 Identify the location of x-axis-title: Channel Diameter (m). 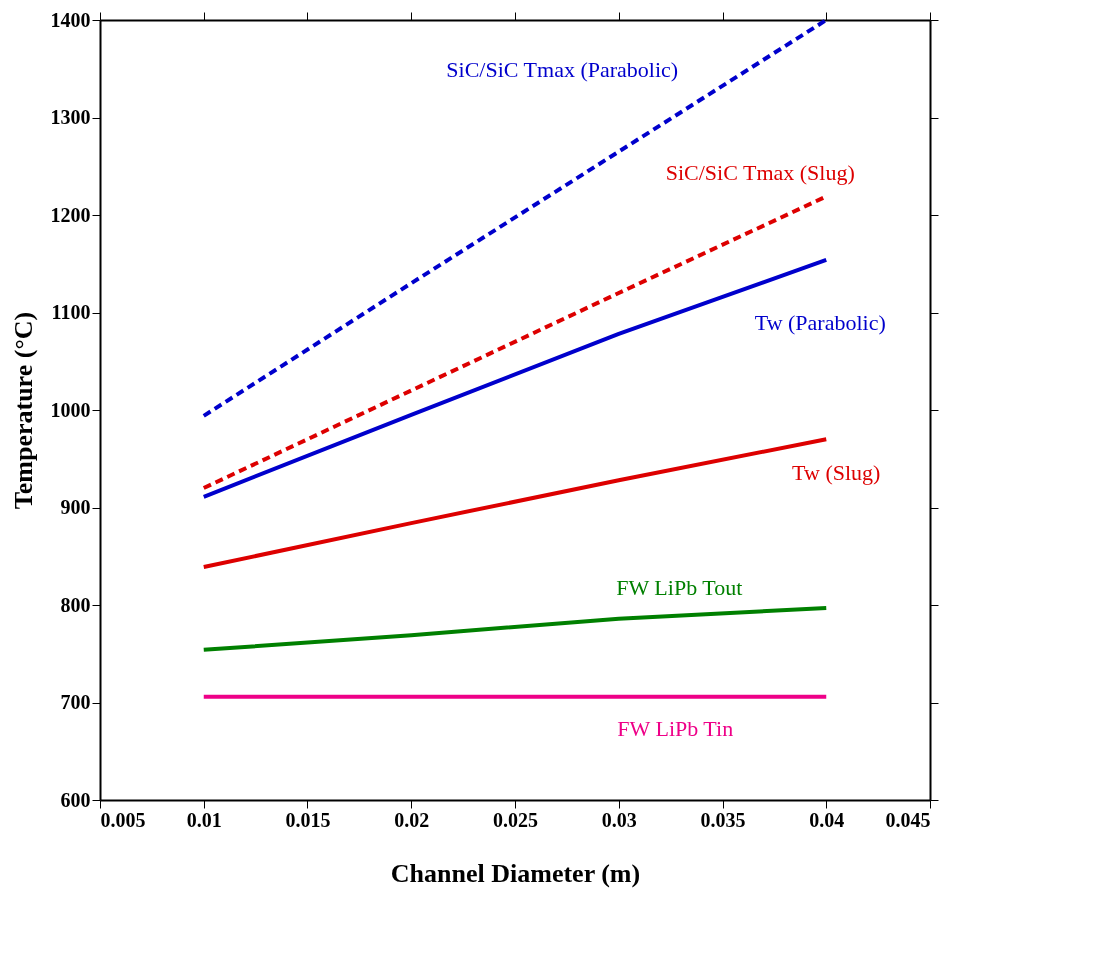
(515, 873).